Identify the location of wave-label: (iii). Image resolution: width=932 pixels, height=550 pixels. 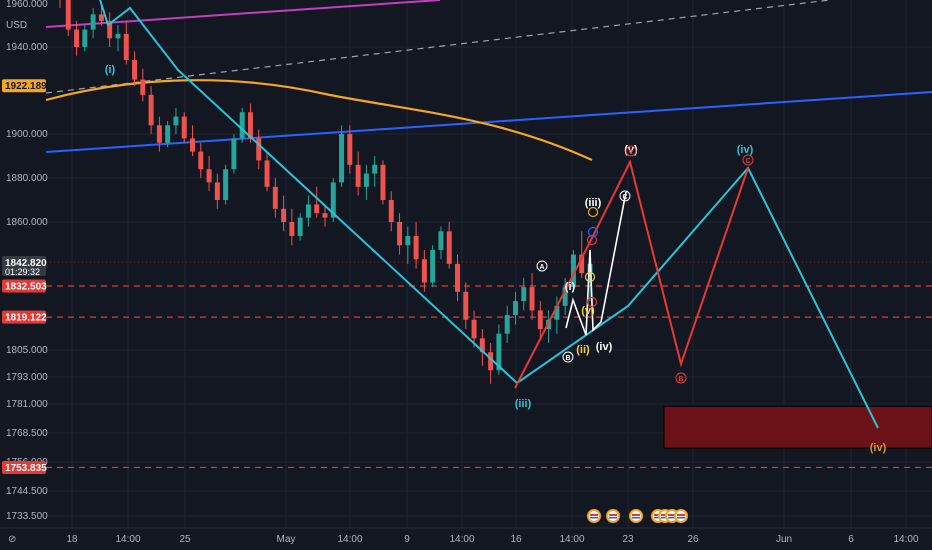
(593, 203).